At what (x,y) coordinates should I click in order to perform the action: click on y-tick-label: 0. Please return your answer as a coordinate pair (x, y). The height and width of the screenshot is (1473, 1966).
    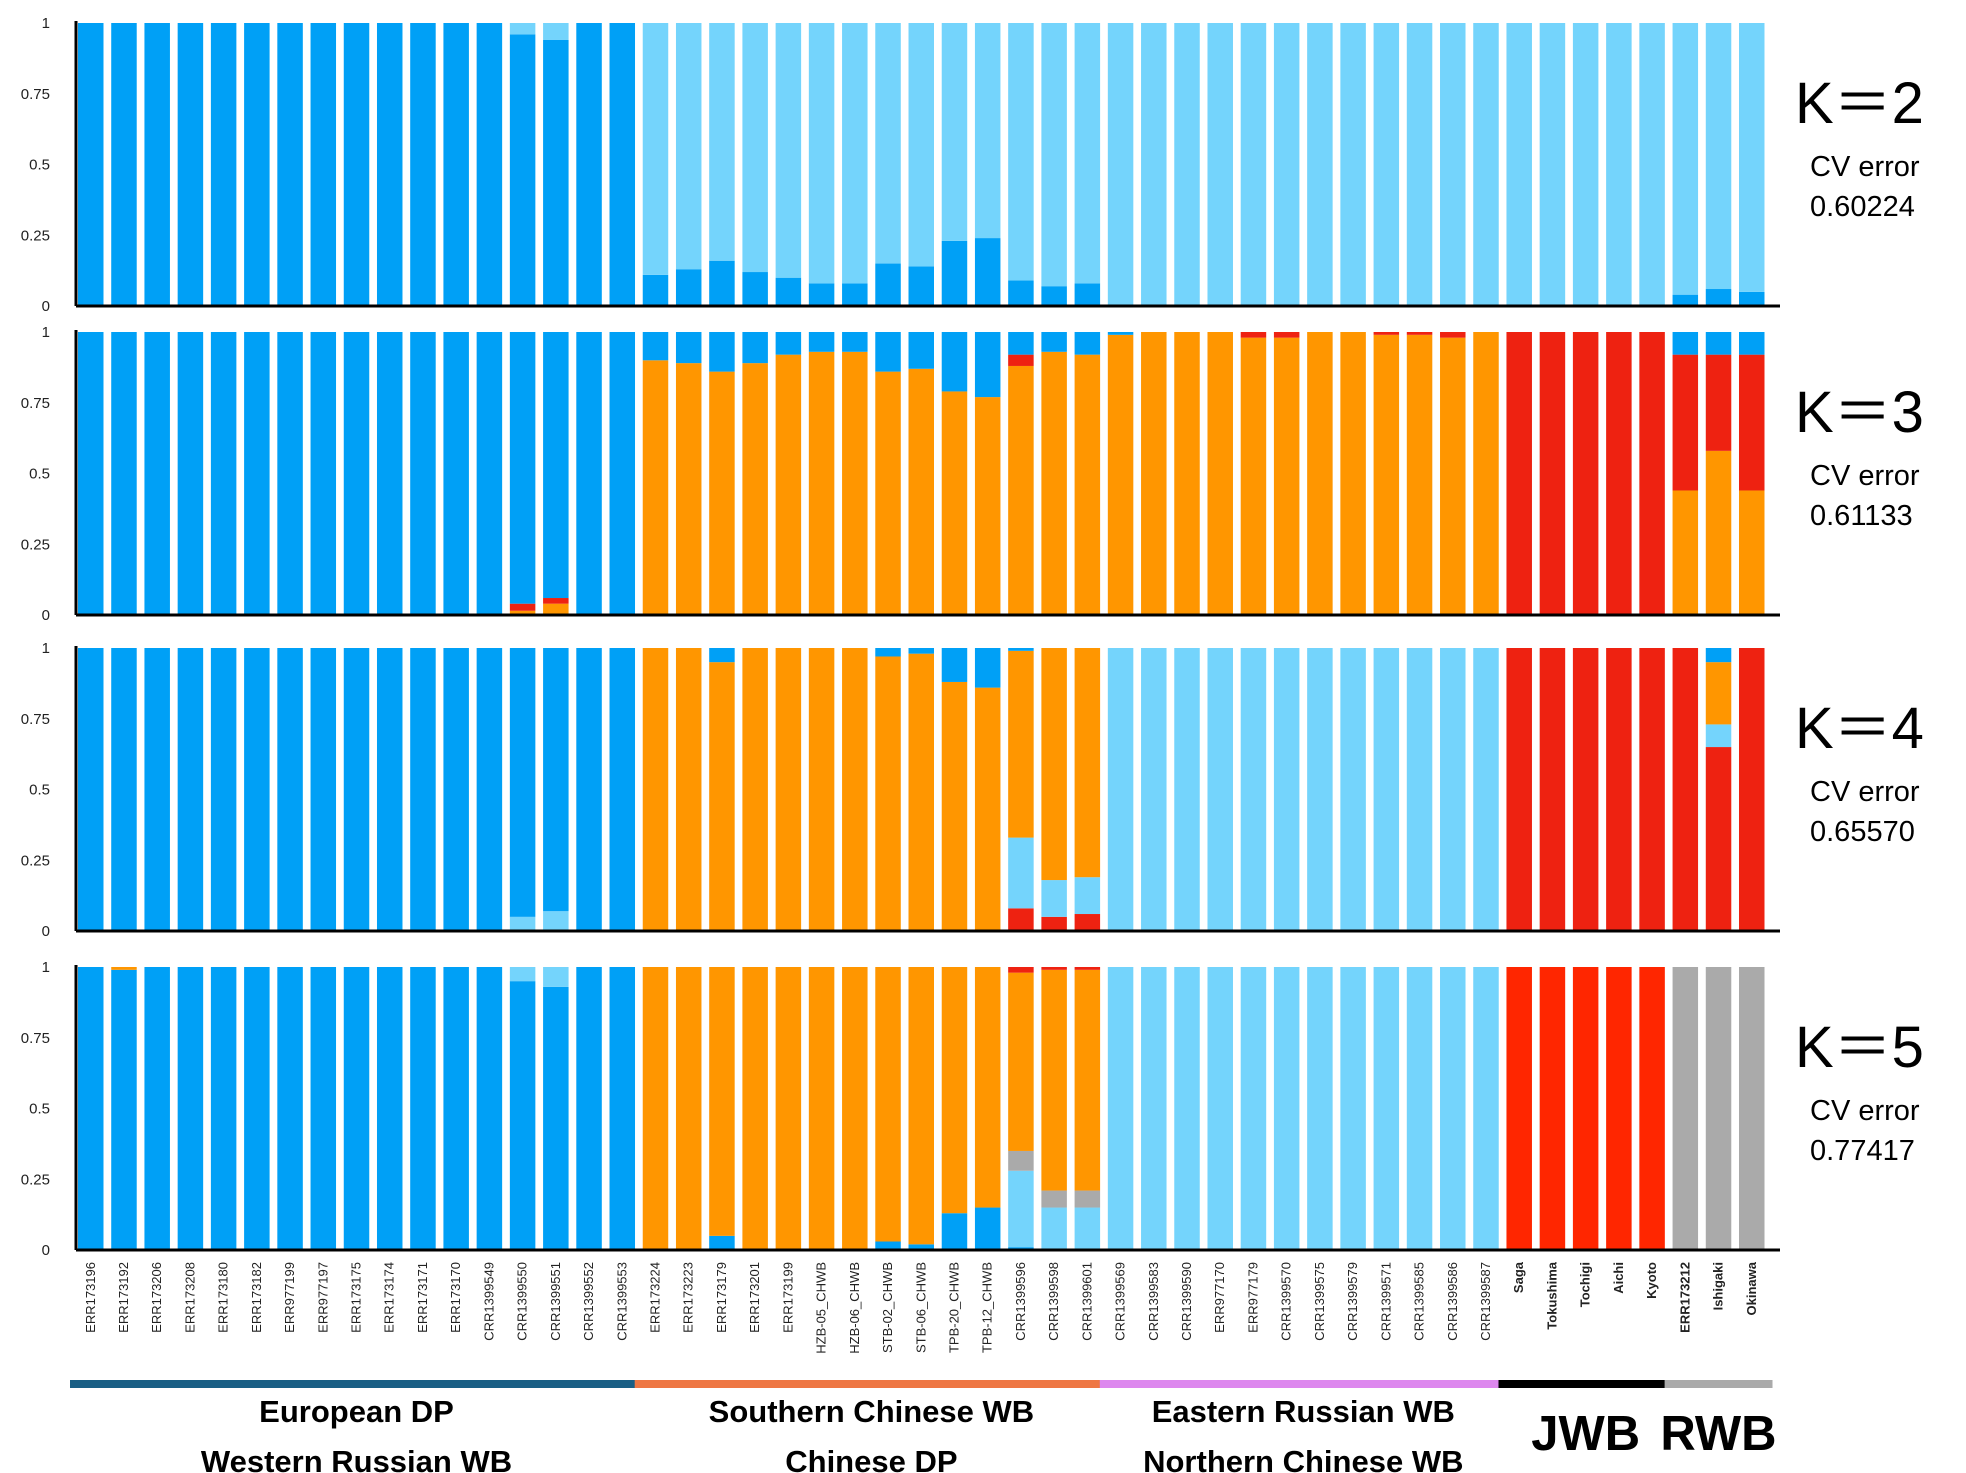
    Looking at the image, I should click on (46, 931).